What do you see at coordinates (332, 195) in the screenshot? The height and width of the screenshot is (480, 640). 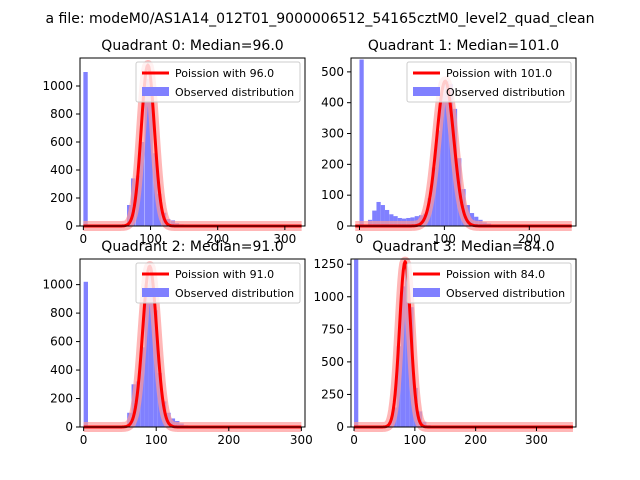 I see `y-tick-label: 100` at bounding box center [332, 195].